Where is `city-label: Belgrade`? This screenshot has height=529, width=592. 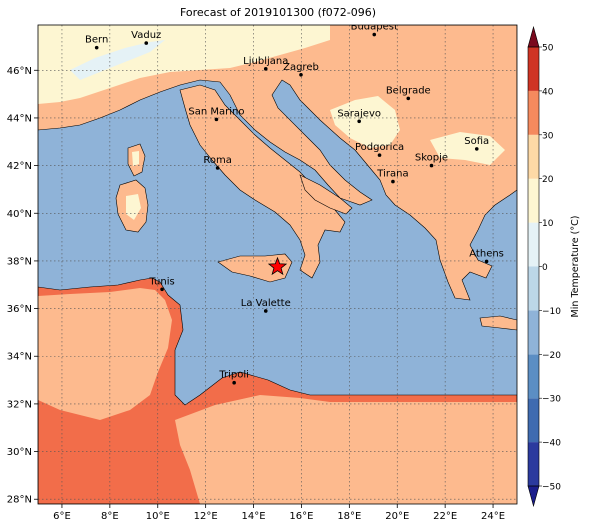
city-label: Belgrade is located at coordinates (408, 90).